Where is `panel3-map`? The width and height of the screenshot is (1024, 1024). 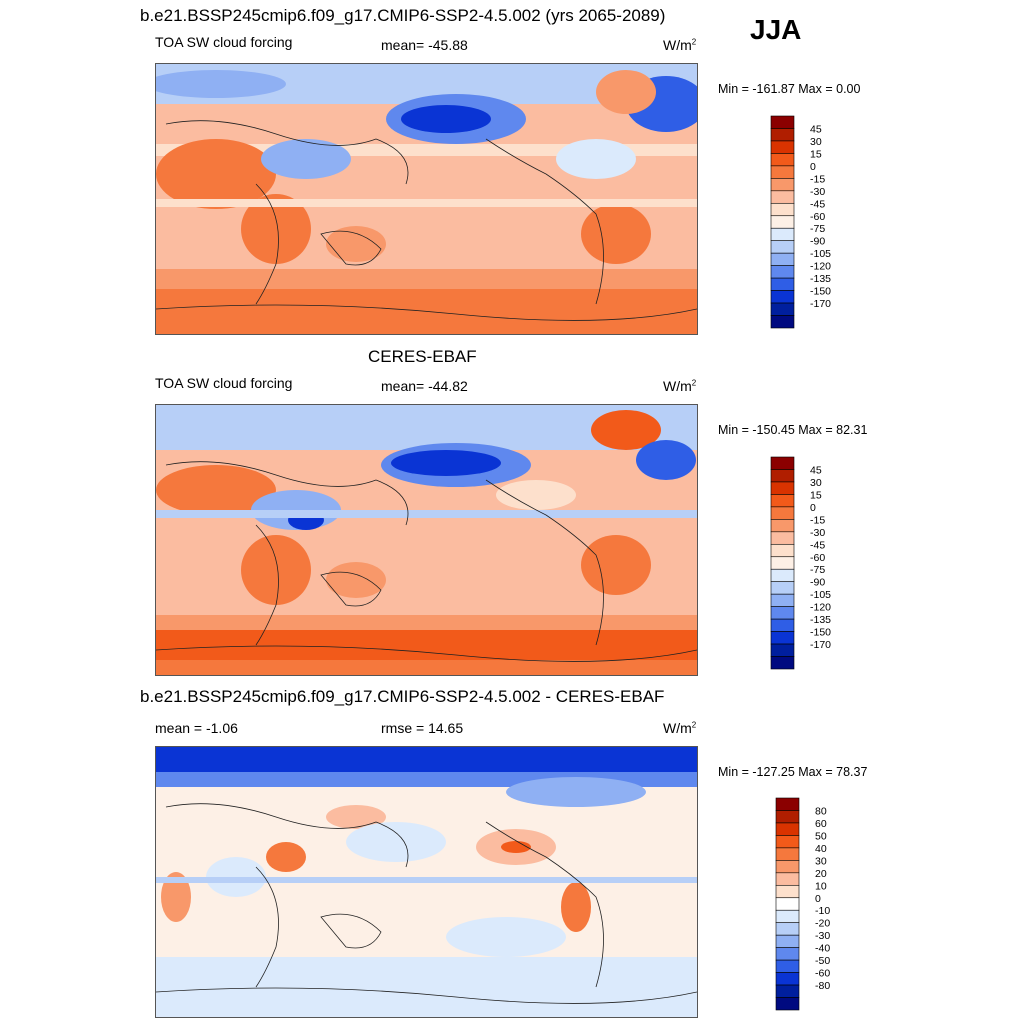
panel3-map is located at coordinates (426, 882).